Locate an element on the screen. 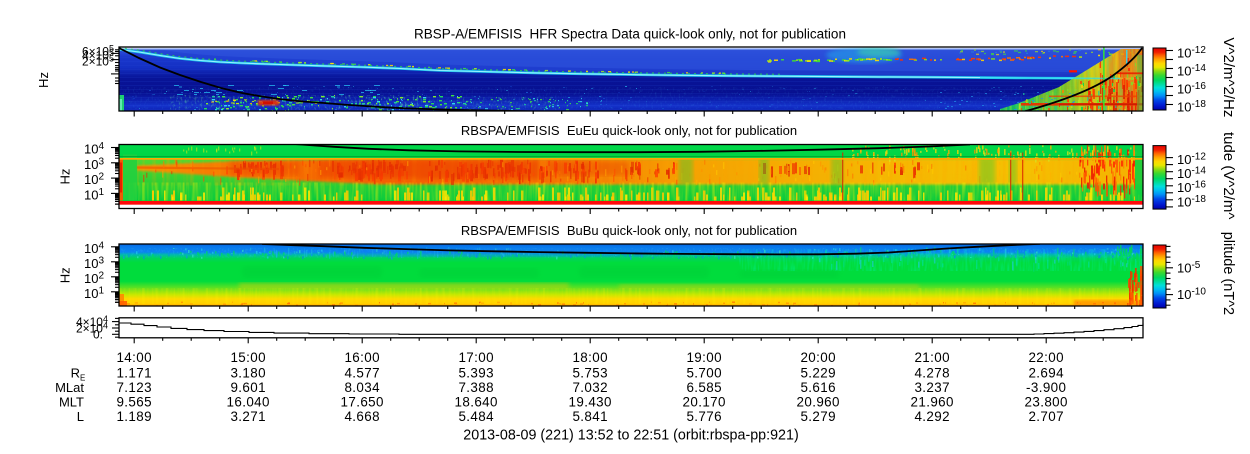 The image size is (1250, 454). svg-text: MLat is located at coordinates (69, 387).